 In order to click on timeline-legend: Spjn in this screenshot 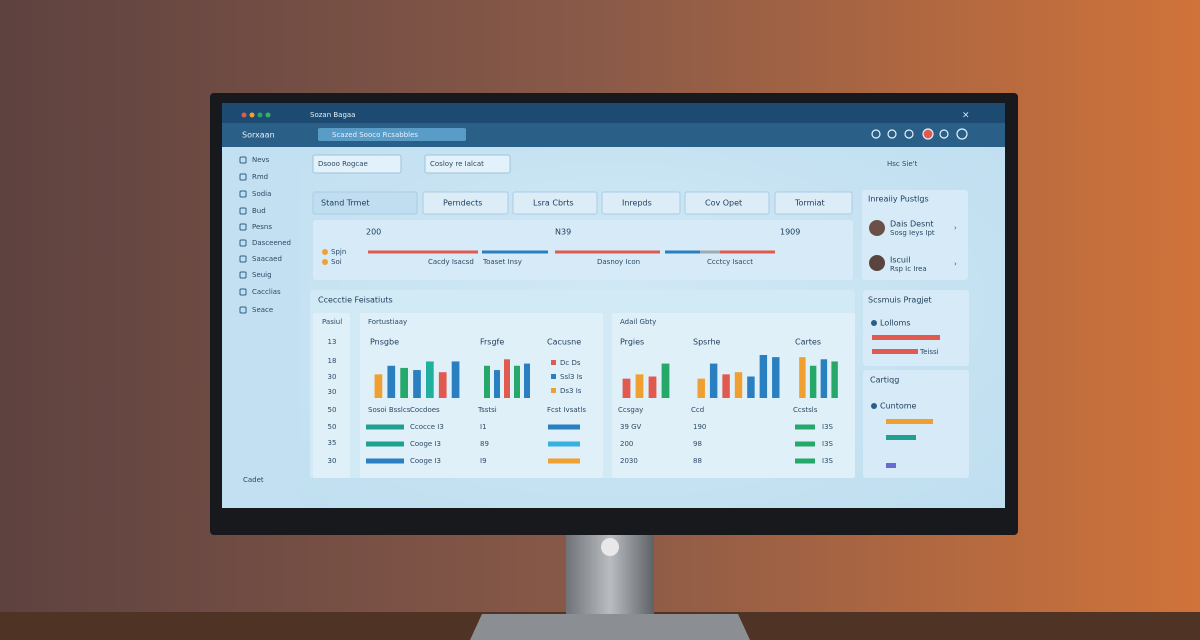, I will do `click(338, 252)`.